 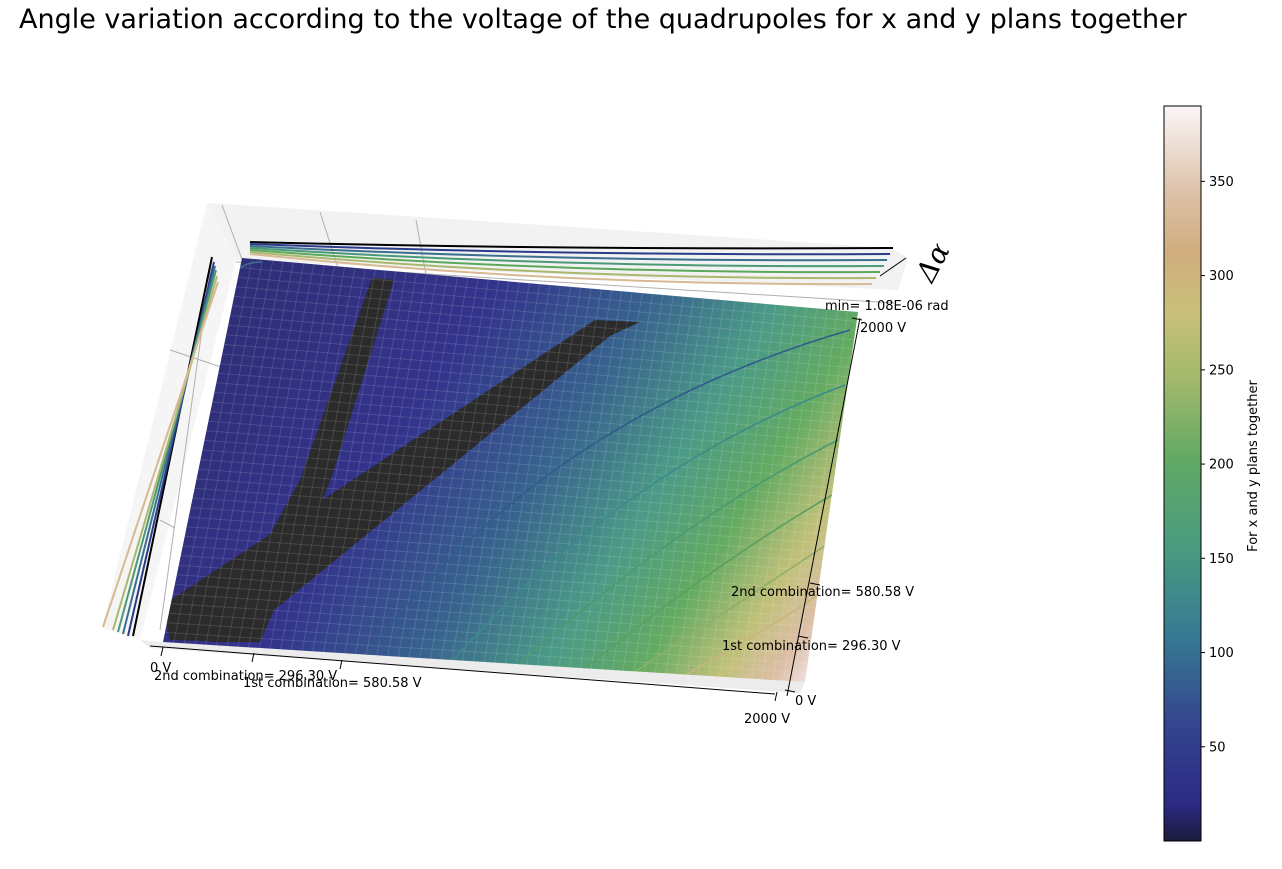 What do you see at coordinates (1221, 653) in the screenshot?
I see `colorbar-tick-label: 100` at bounding box center [1221, 653].